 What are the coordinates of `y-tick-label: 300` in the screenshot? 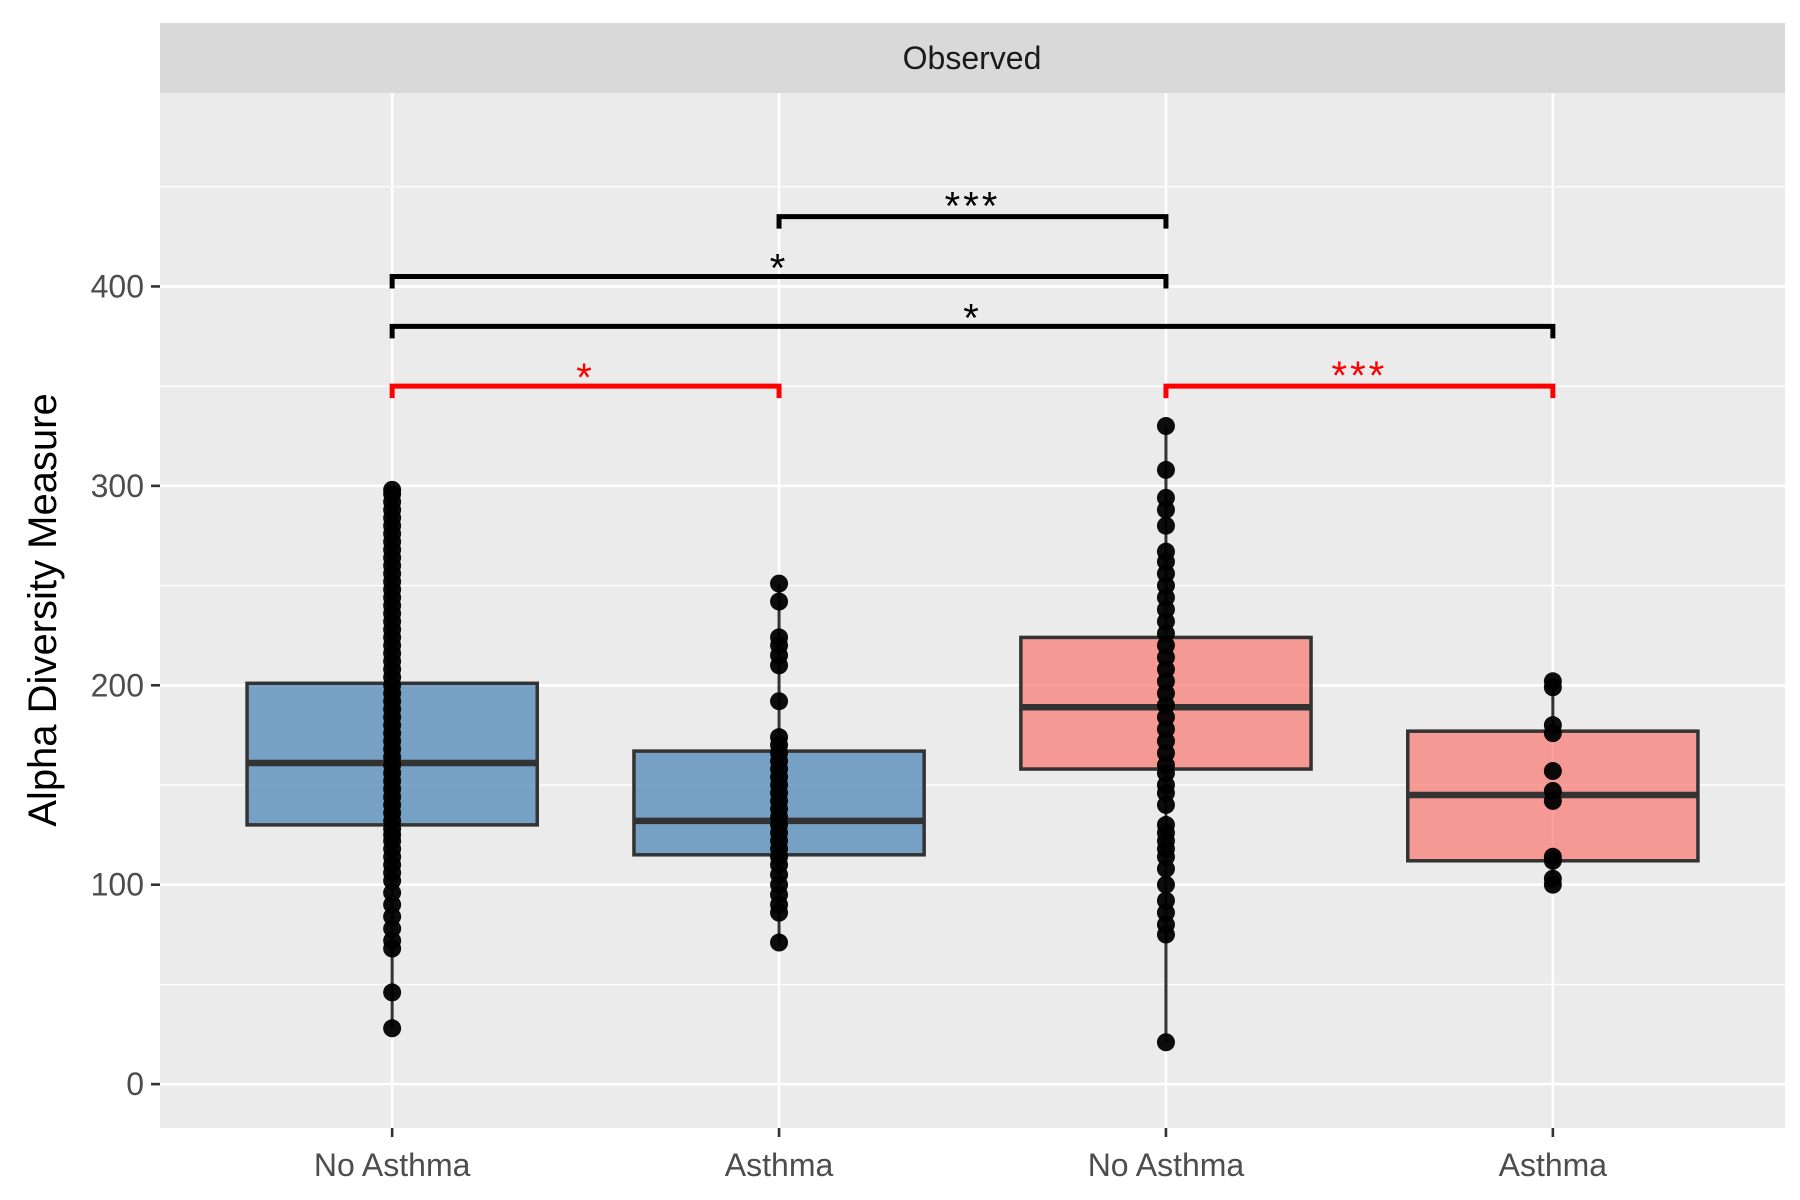 It's located at (117, 486).